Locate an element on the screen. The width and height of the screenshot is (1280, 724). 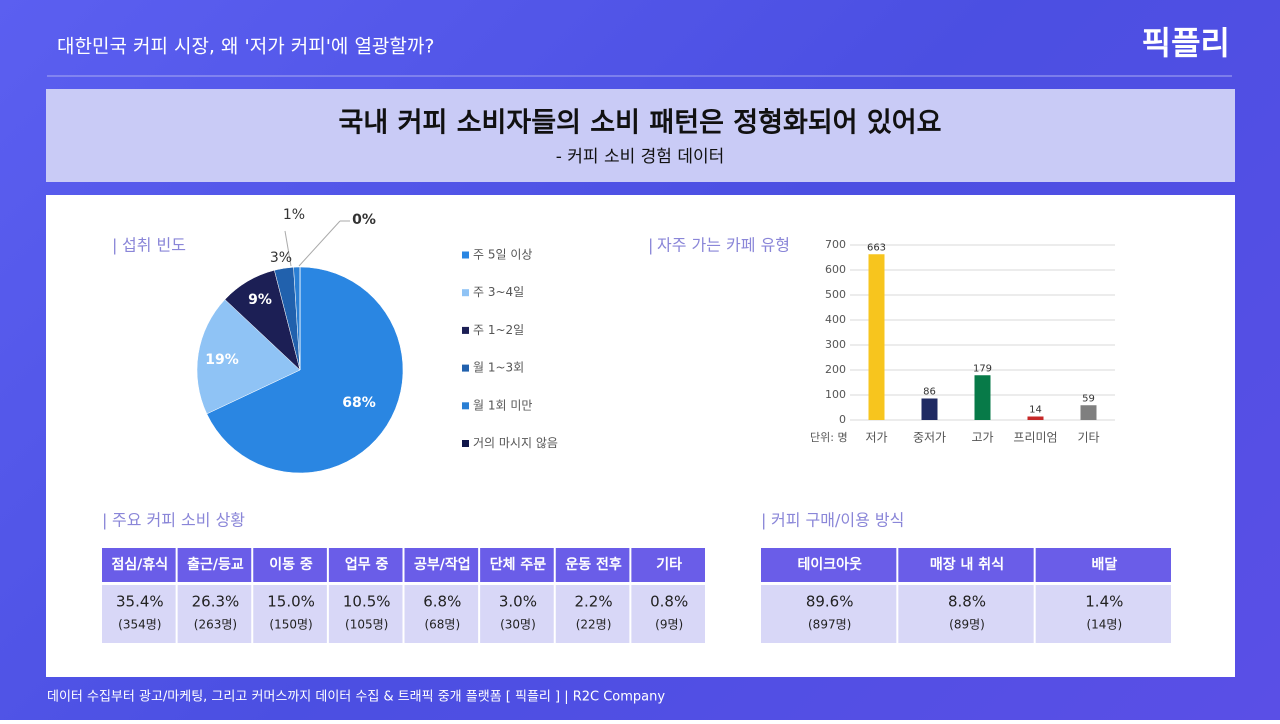
logo: 픽플리 is located at coordinates (1186, 43).